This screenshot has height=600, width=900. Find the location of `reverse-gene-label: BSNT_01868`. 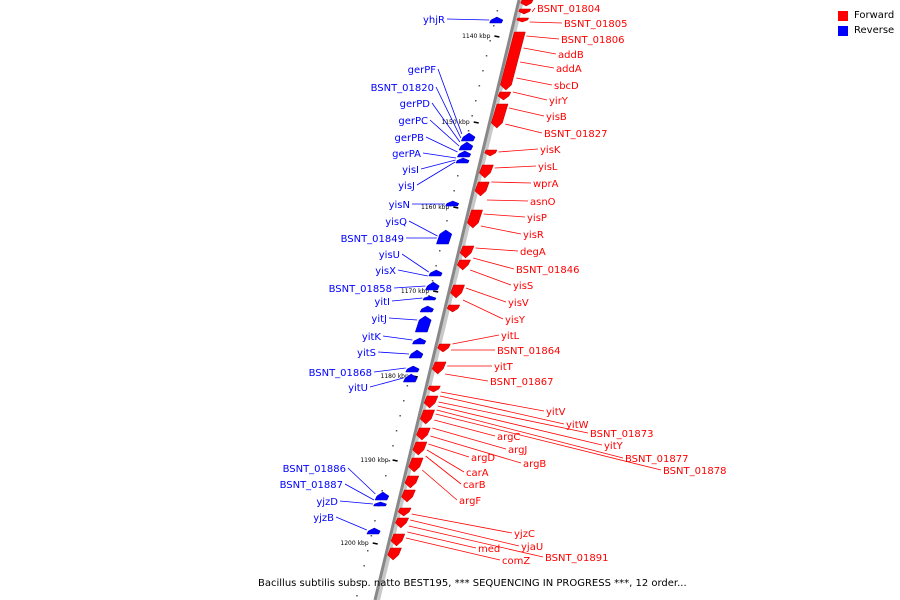

reverse-gene-label: BSNT_01868 is located at coordinates (340, 373).